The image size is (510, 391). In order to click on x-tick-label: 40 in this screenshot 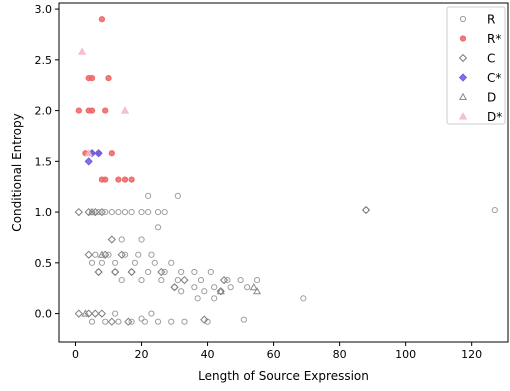, I will do `click(208, 354)`.